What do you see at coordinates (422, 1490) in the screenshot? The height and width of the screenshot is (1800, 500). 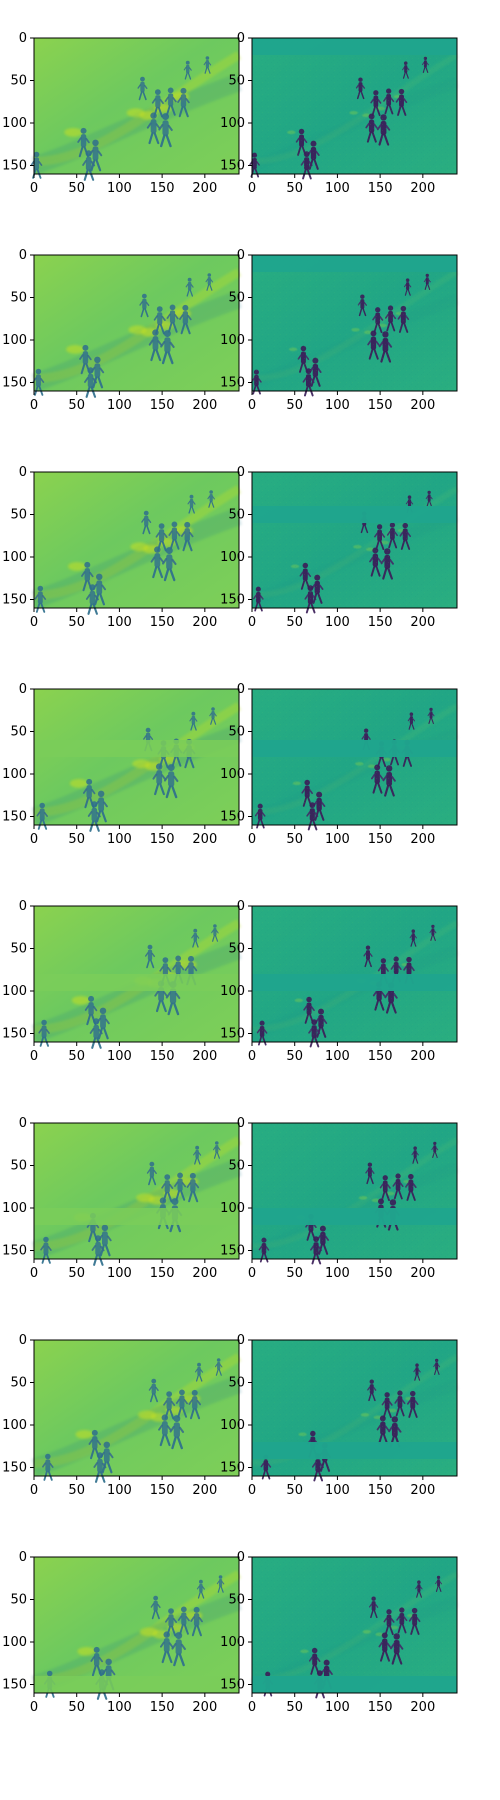 I see `right-panel-row-7-xtick-label-200: 200` at bounding box center [422, 1490].